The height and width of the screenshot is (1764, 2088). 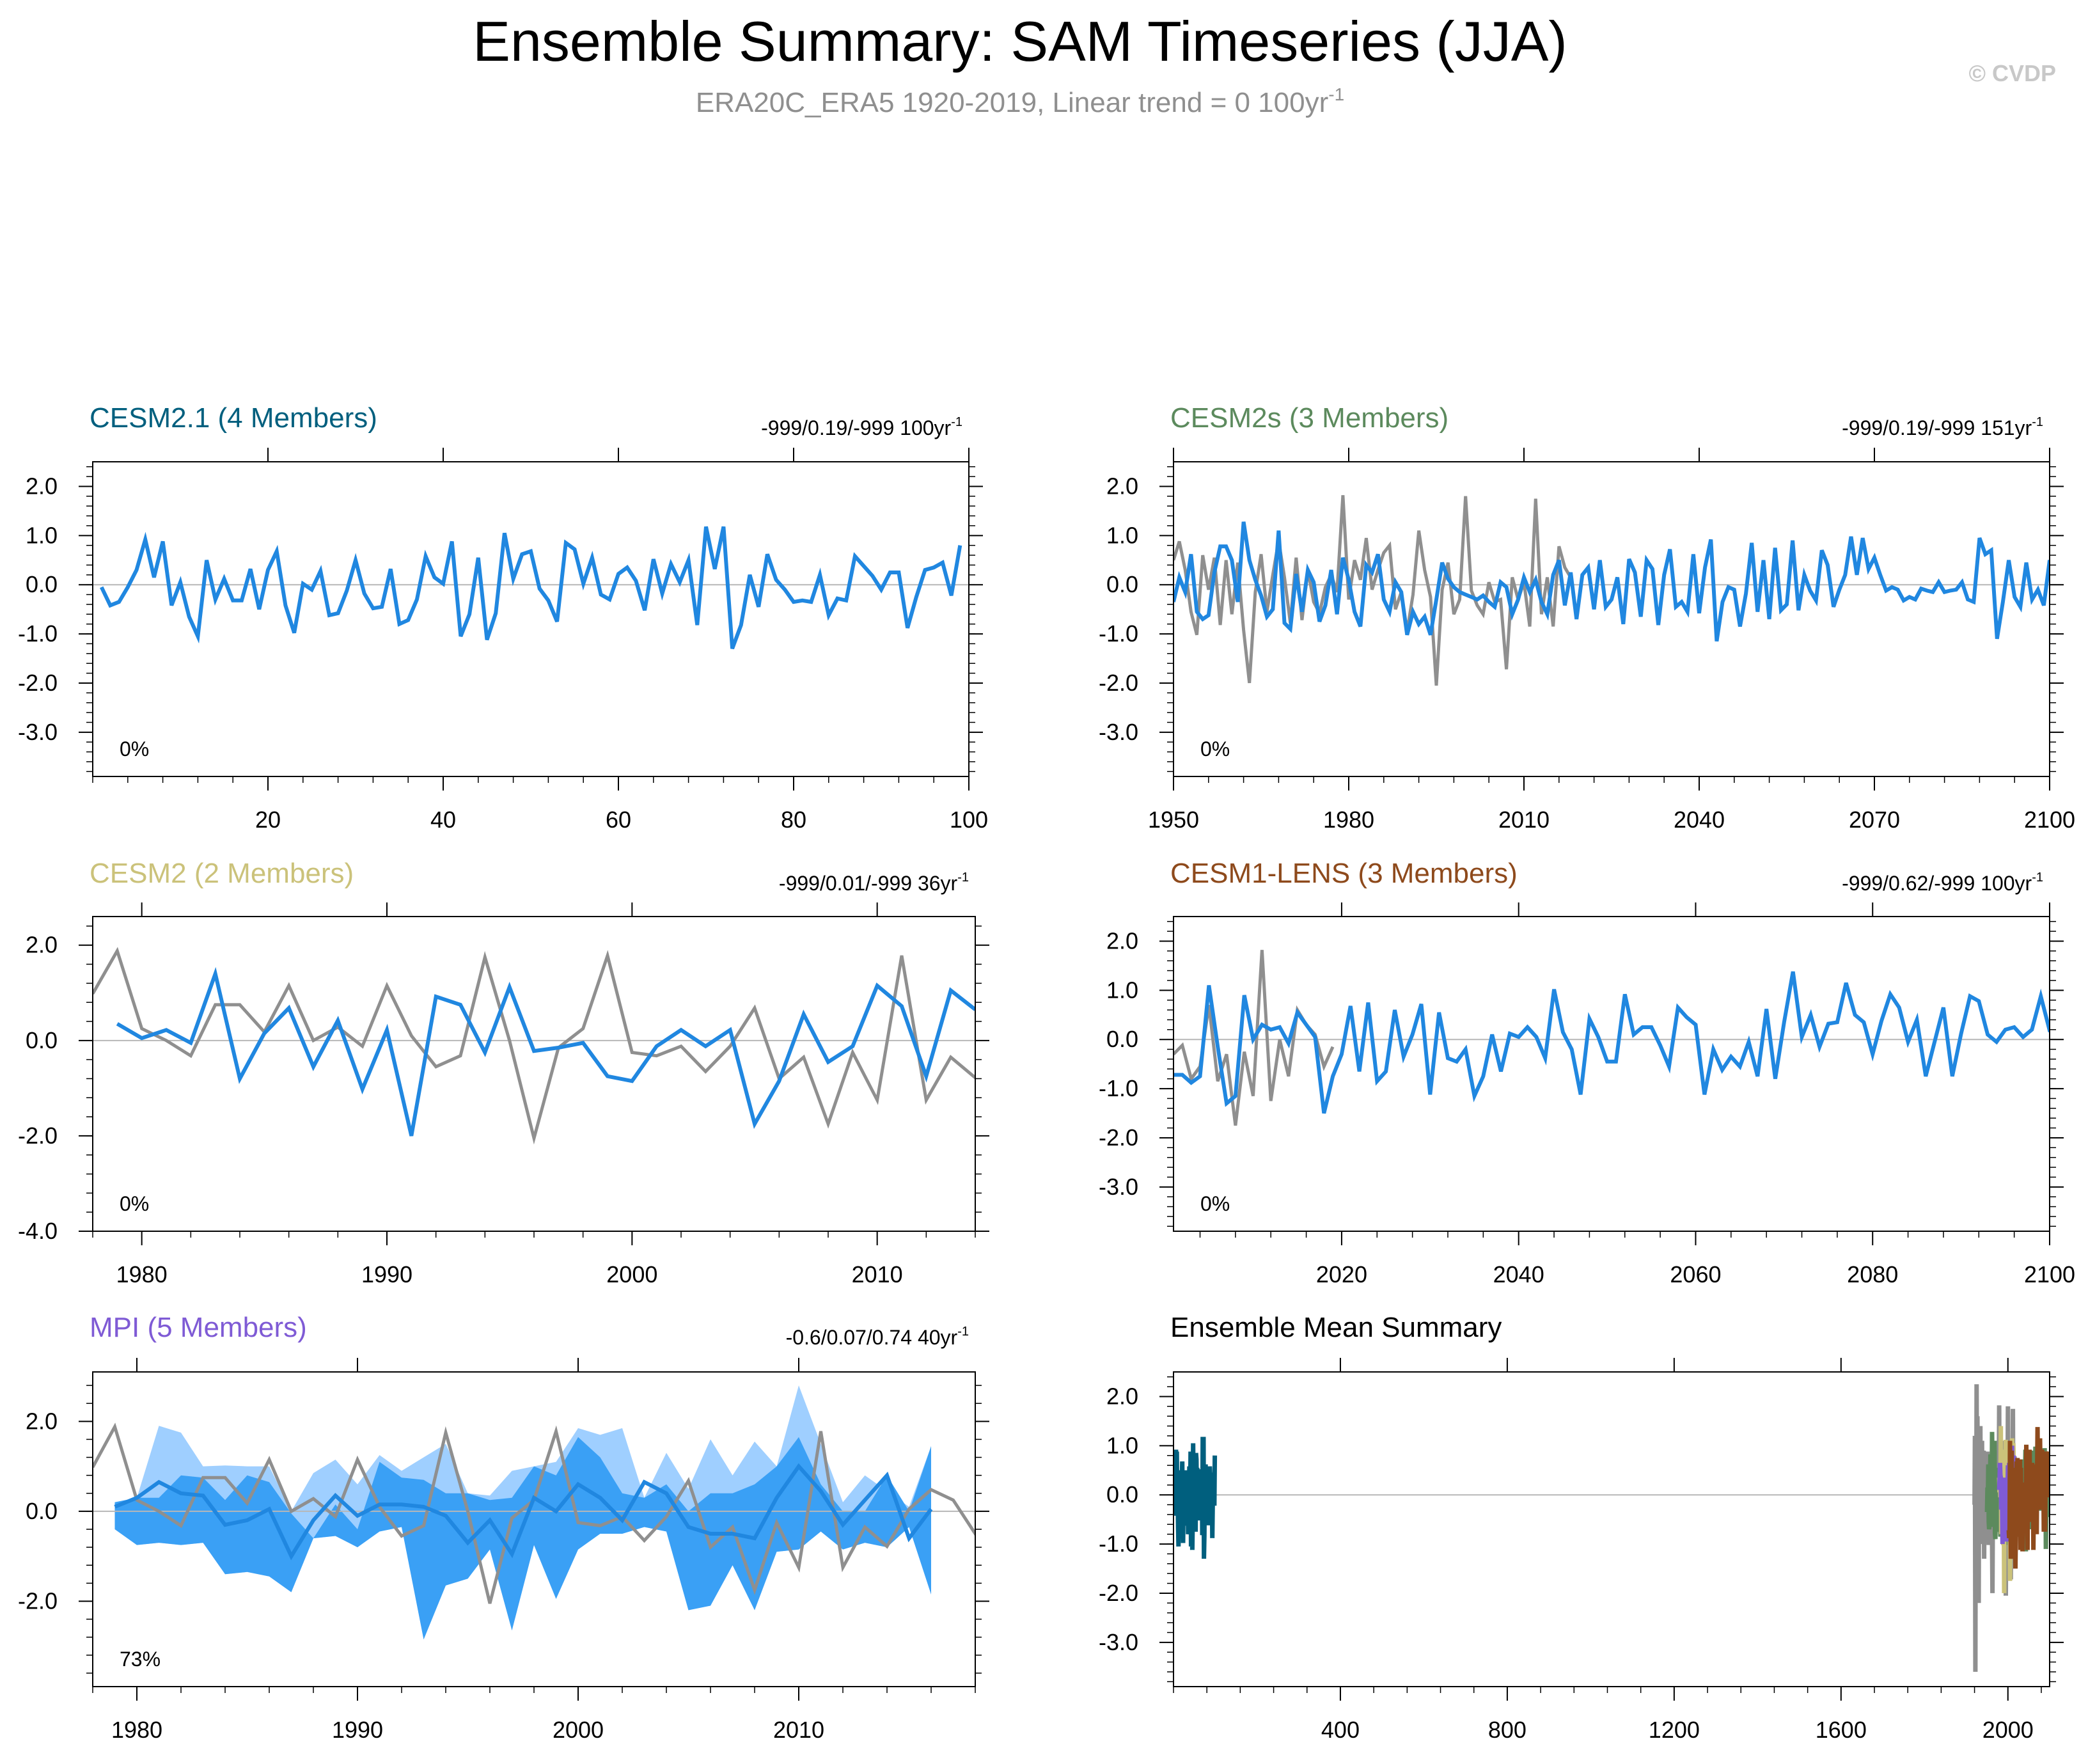 I want to click on x-tick-label: 100, so click(x=969, y=820).